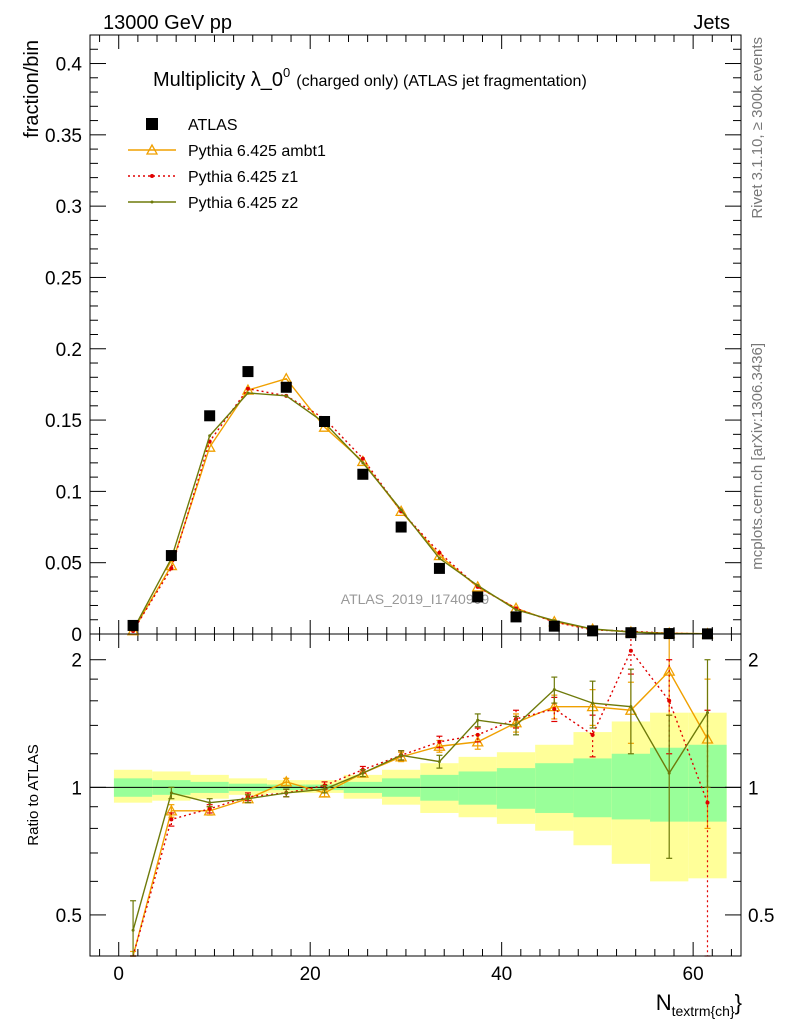  Describe the element at coordinates (69, 65) in the screenshot. I see `y-tick-label-8: 0.4` at that location.